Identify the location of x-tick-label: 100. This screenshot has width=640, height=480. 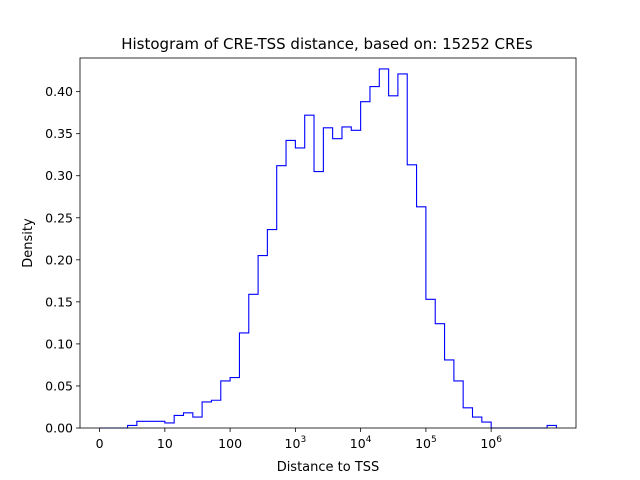
(230, 443).